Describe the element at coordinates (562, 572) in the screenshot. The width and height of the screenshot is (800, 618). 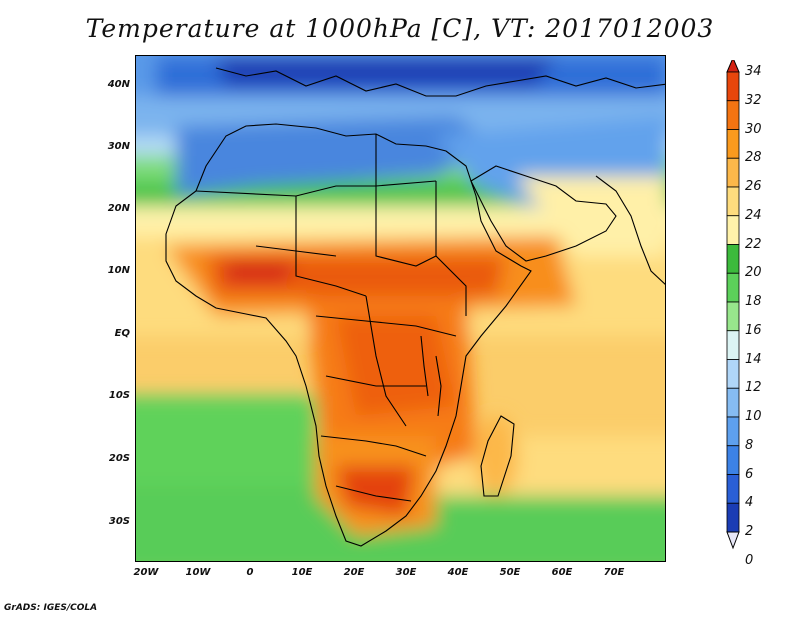
I see `lon-label-60e: 60E` at that location.